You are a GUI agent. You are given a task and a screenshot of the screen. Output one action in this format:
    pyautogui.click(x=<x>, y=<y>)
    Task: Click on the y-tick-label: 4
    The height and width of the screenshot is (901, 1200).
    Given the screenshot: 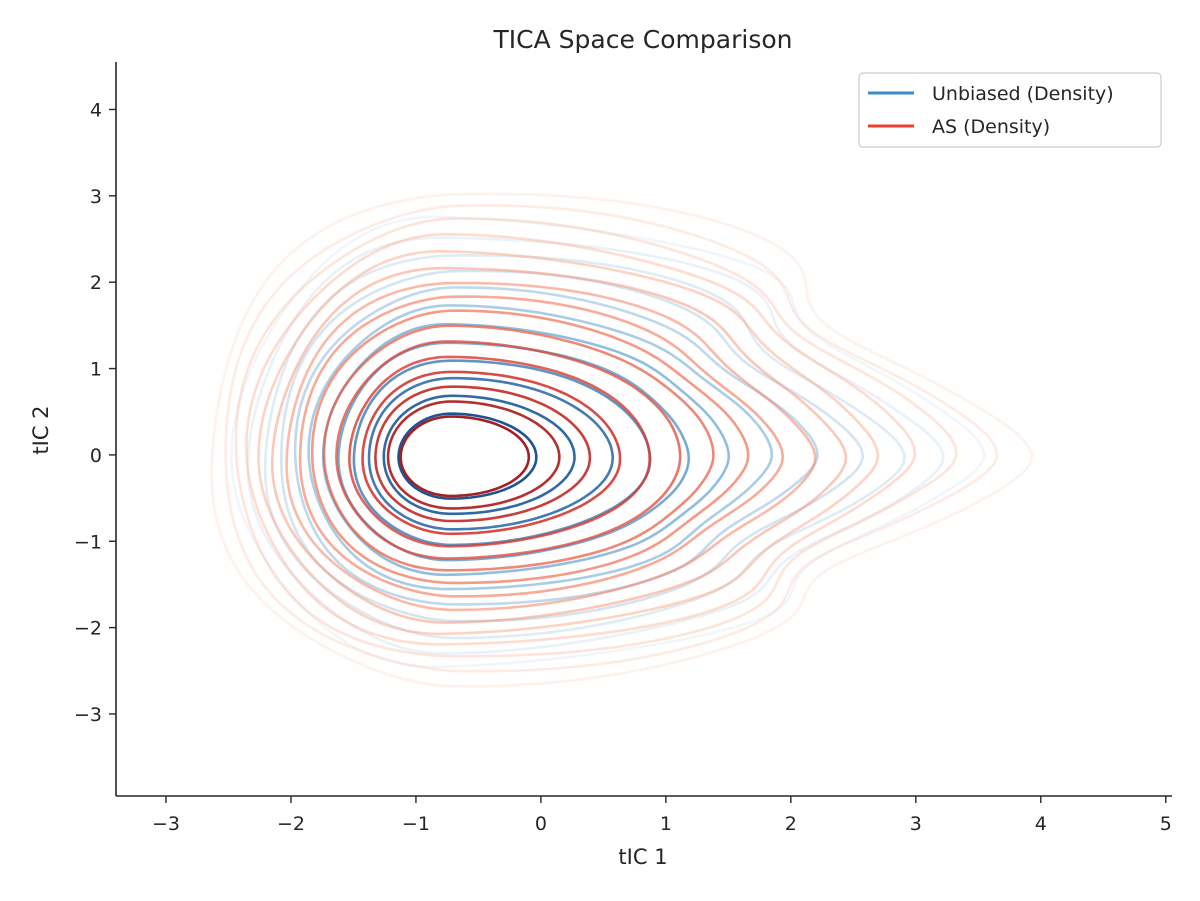 What is the action you would take?
    pyautogui.click(x=96, y=110)
    